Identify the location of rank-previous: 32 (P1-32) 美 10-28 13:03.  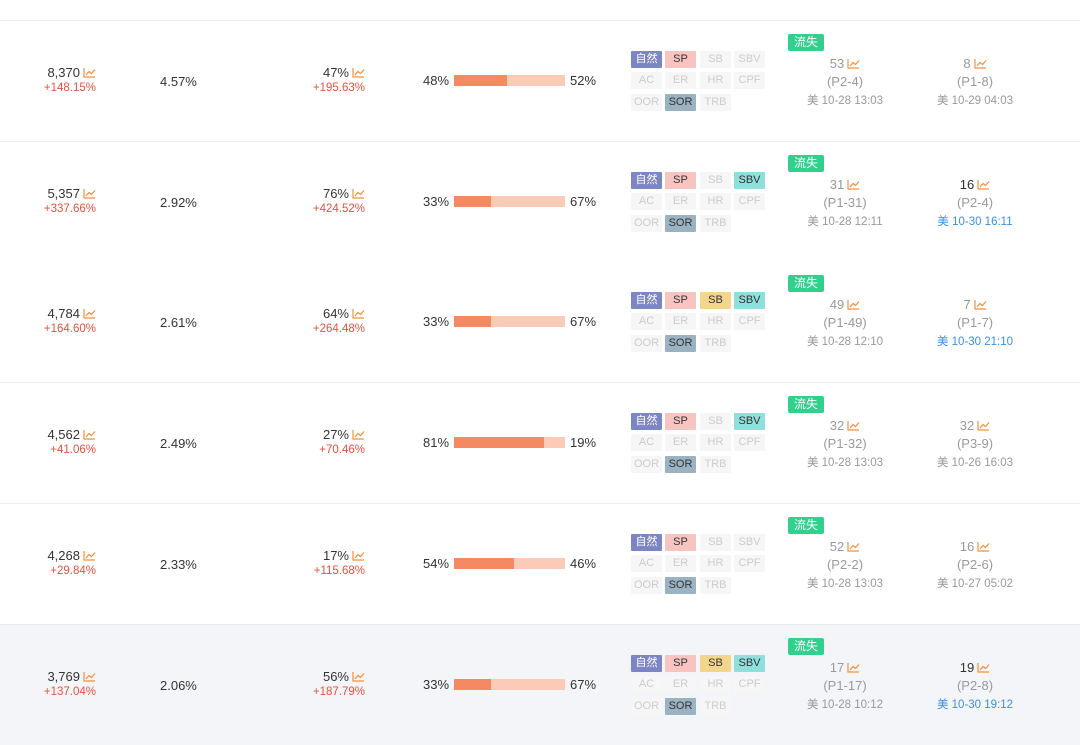
(845, 444).